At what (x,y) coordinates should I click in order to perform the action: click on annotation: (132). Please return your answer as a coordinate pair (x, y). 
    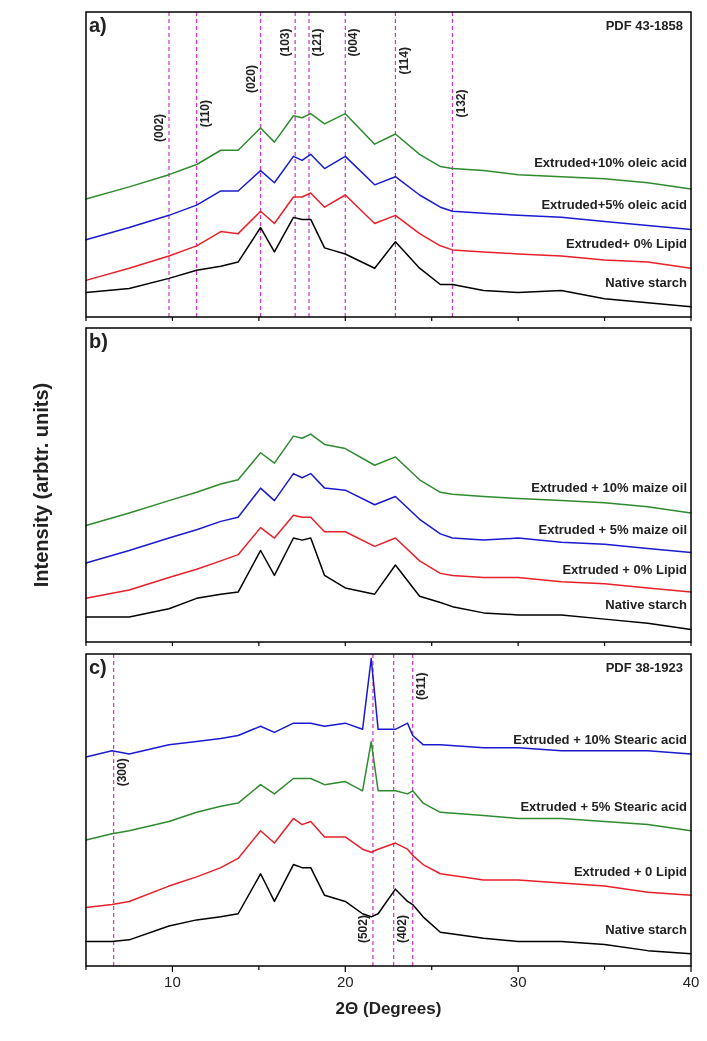
    Looking at the image, I should click on (460, 103).